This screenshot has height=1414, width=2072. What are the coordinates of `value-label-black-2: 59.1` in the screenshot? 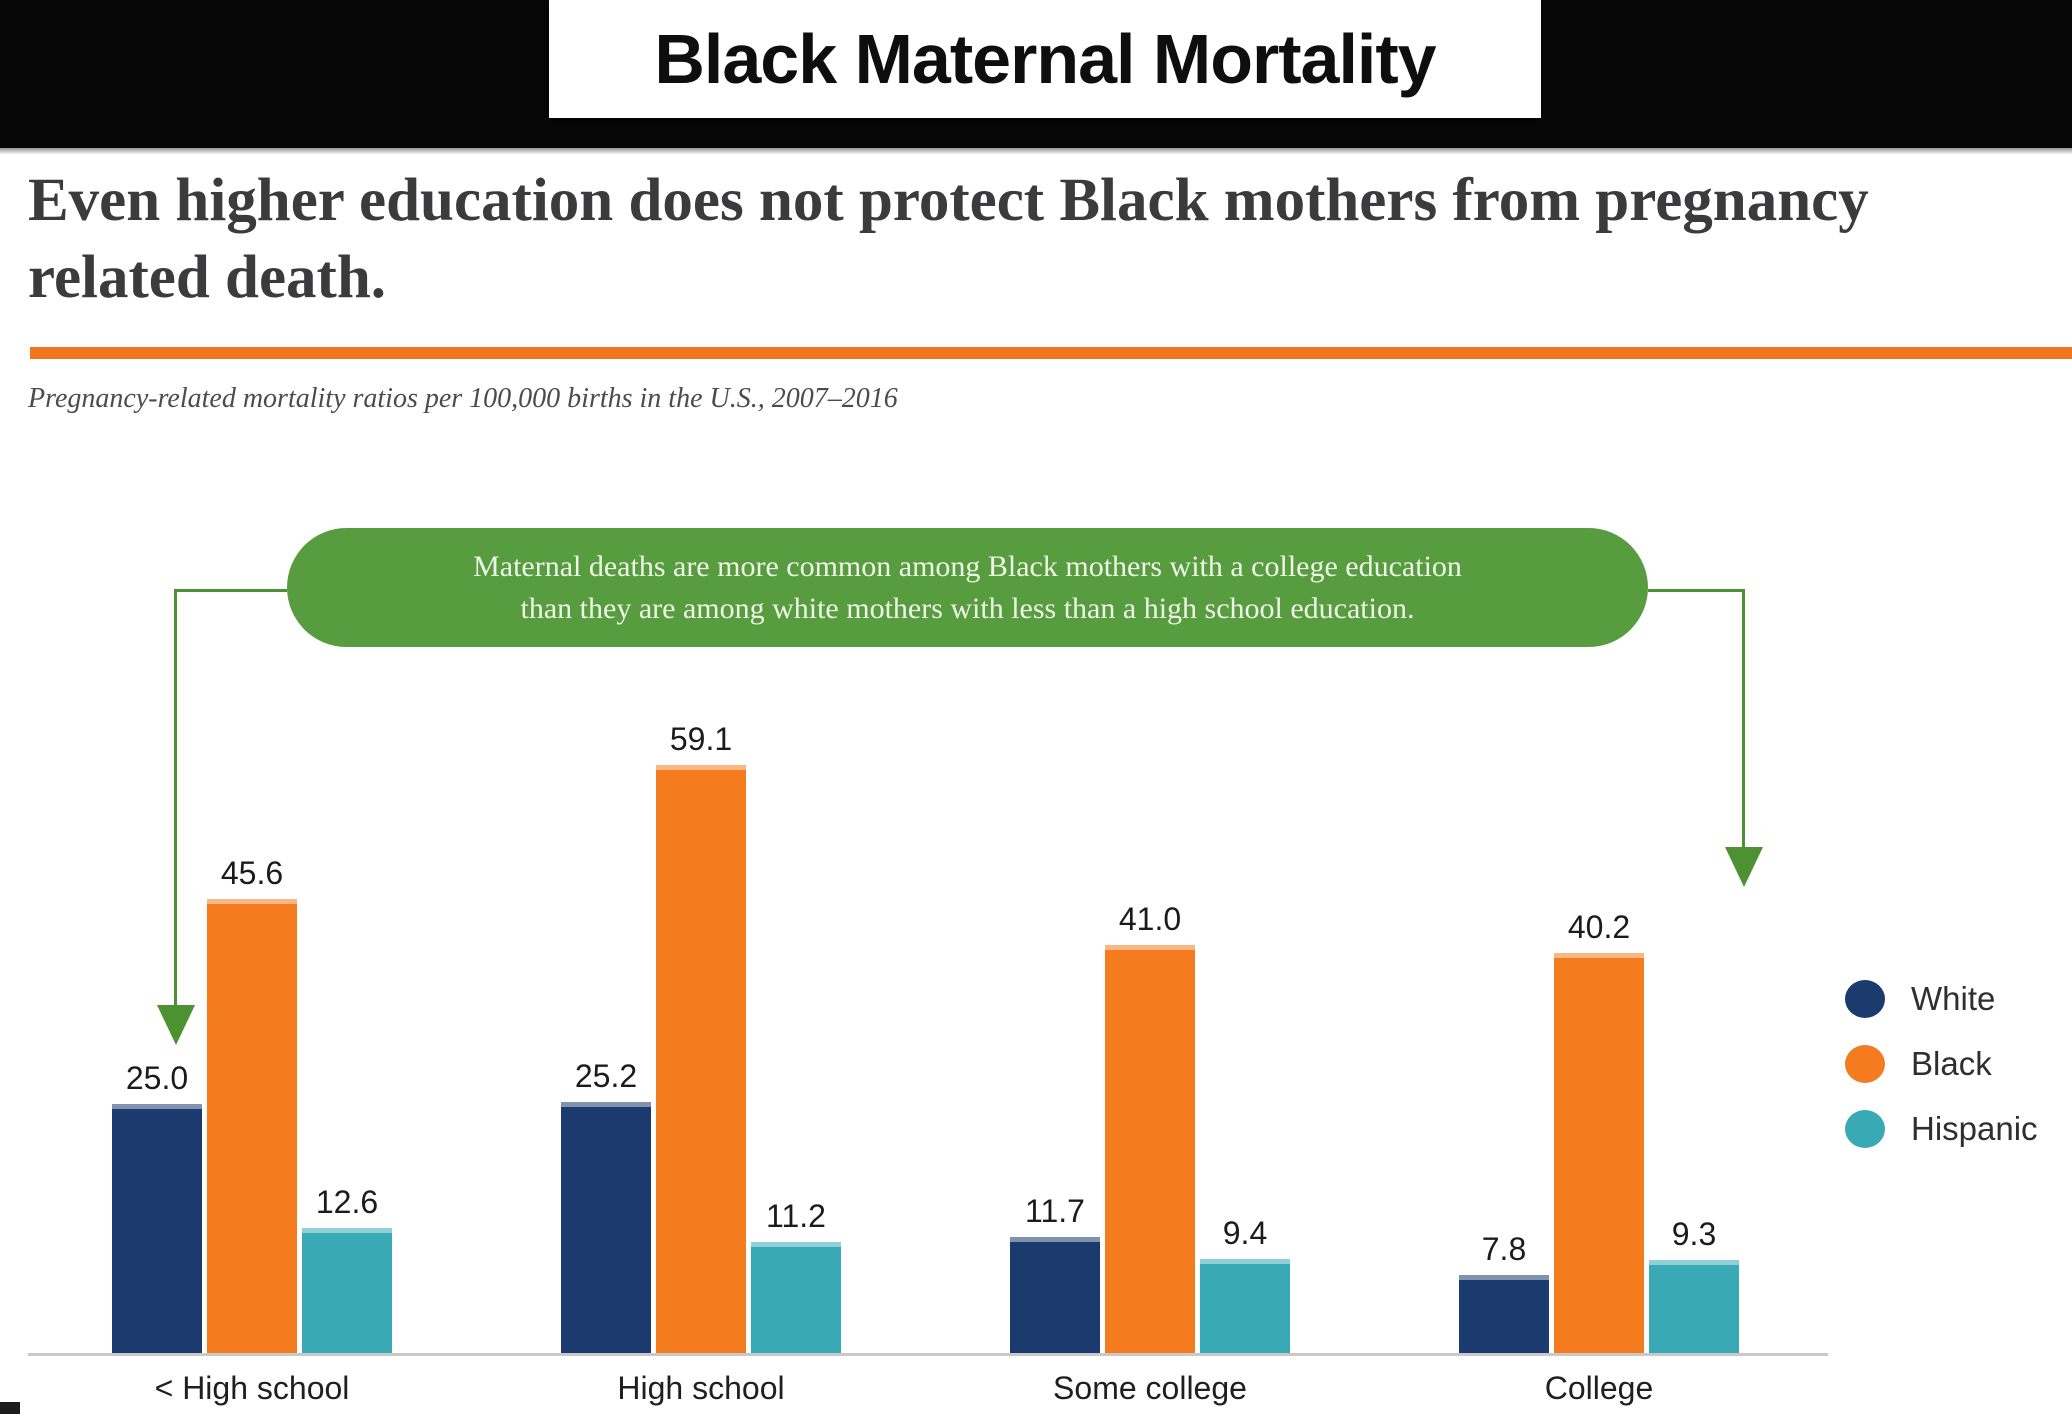 It's located at (701, 739).